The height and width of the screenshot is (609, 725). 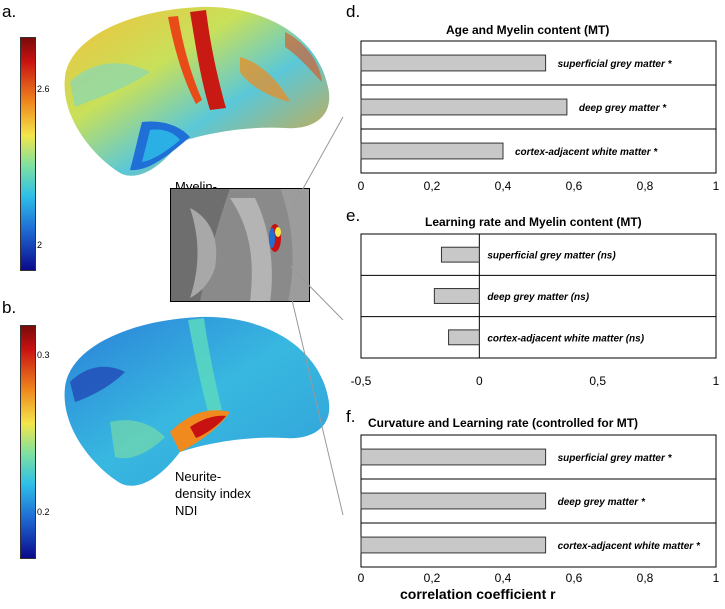 What do you see at coordinates (40, 245) in the screenshot?
I see `colorbar-mt-tick-low: 2` at bounding box center [40, 245].